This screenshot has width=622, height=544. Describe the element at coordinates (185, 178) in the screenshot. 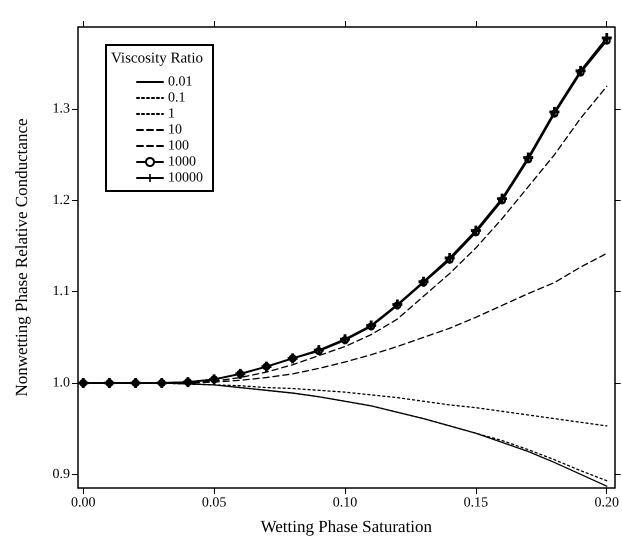

I see `legend-label: 10000` at that location.